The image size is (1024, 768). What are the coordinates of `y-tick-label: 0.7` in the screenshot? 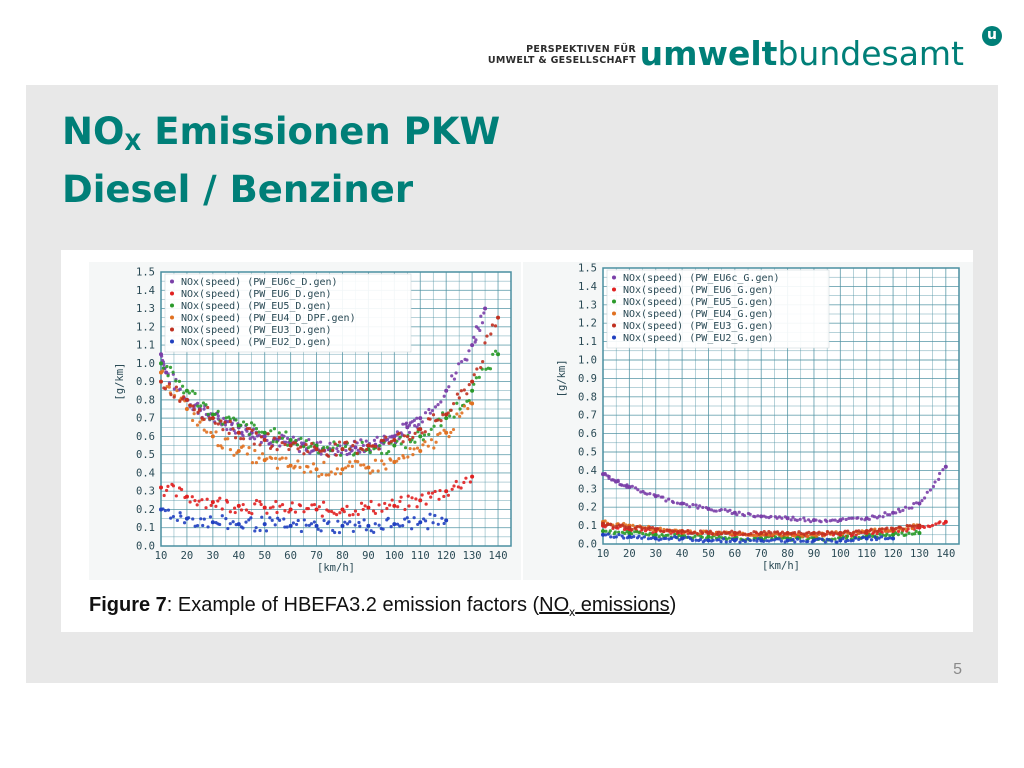 It's located at (145, 419).